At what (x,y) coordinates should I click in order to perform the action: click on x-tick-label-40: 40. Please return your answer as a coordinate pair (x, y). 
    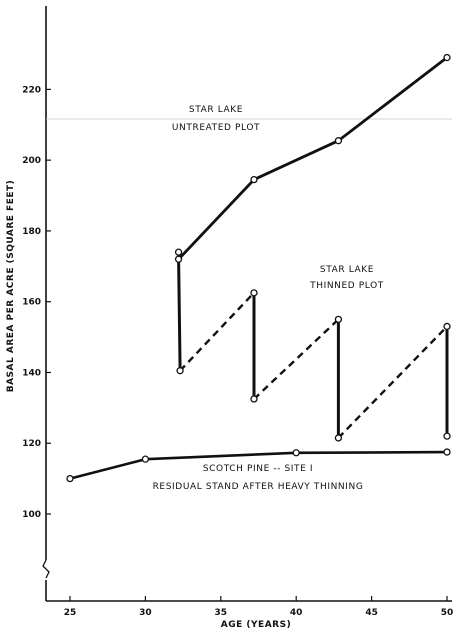
    Looking at the image, I should click on (296, 613).